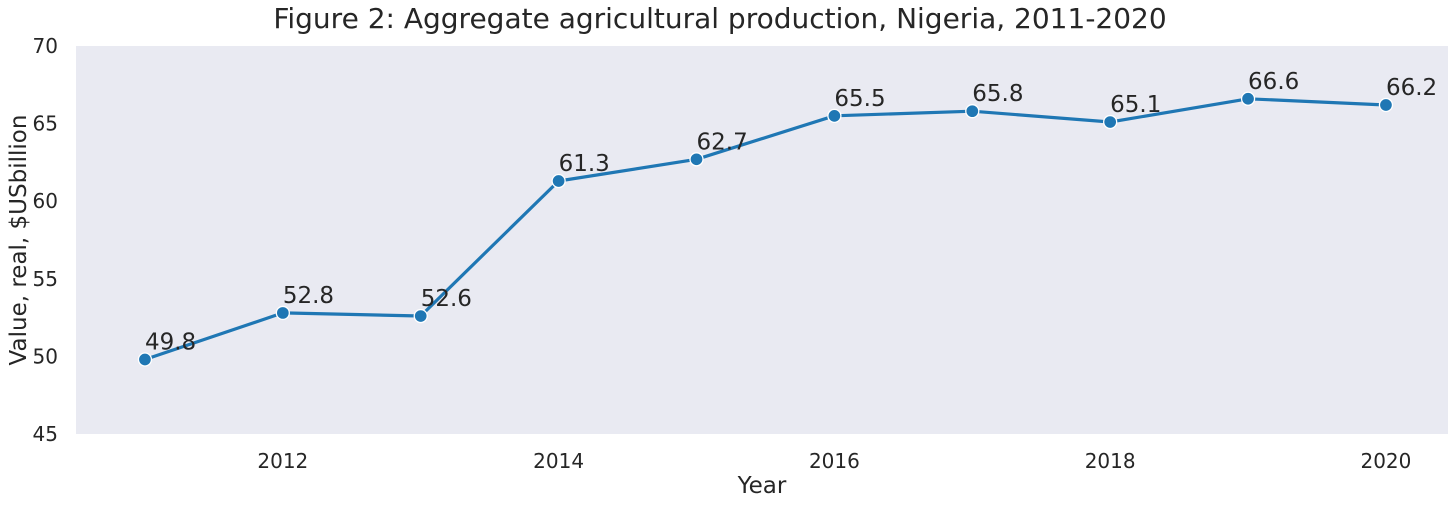 The image size is (1456, 505). What do you see at coordinates (45, 356) in the screenshot?
I see `y-tick-label: 50` at bounding box center [45, 356].